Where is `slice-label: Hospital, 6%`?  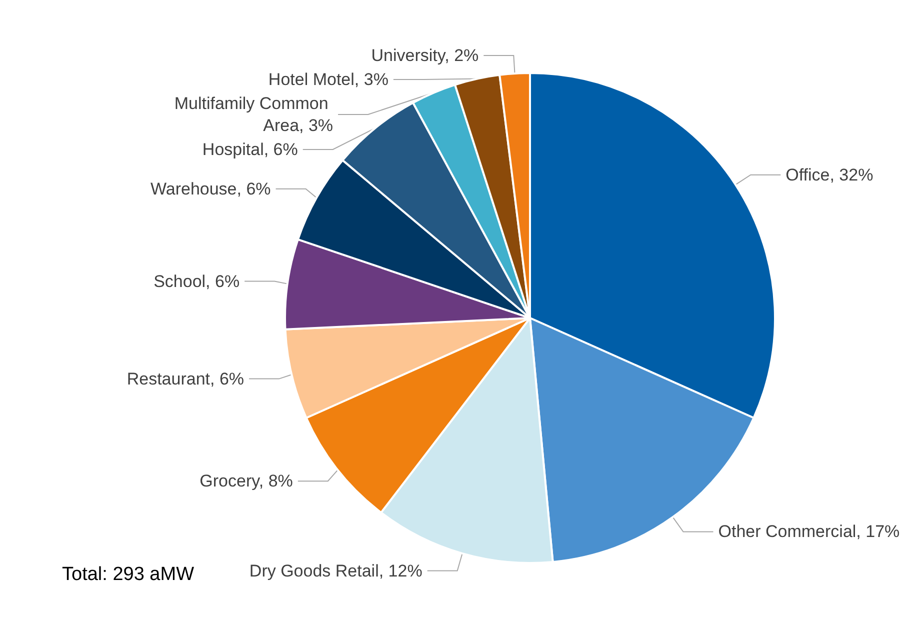 slice-label: Hospital, 6% is located at coordinates (250, 150).